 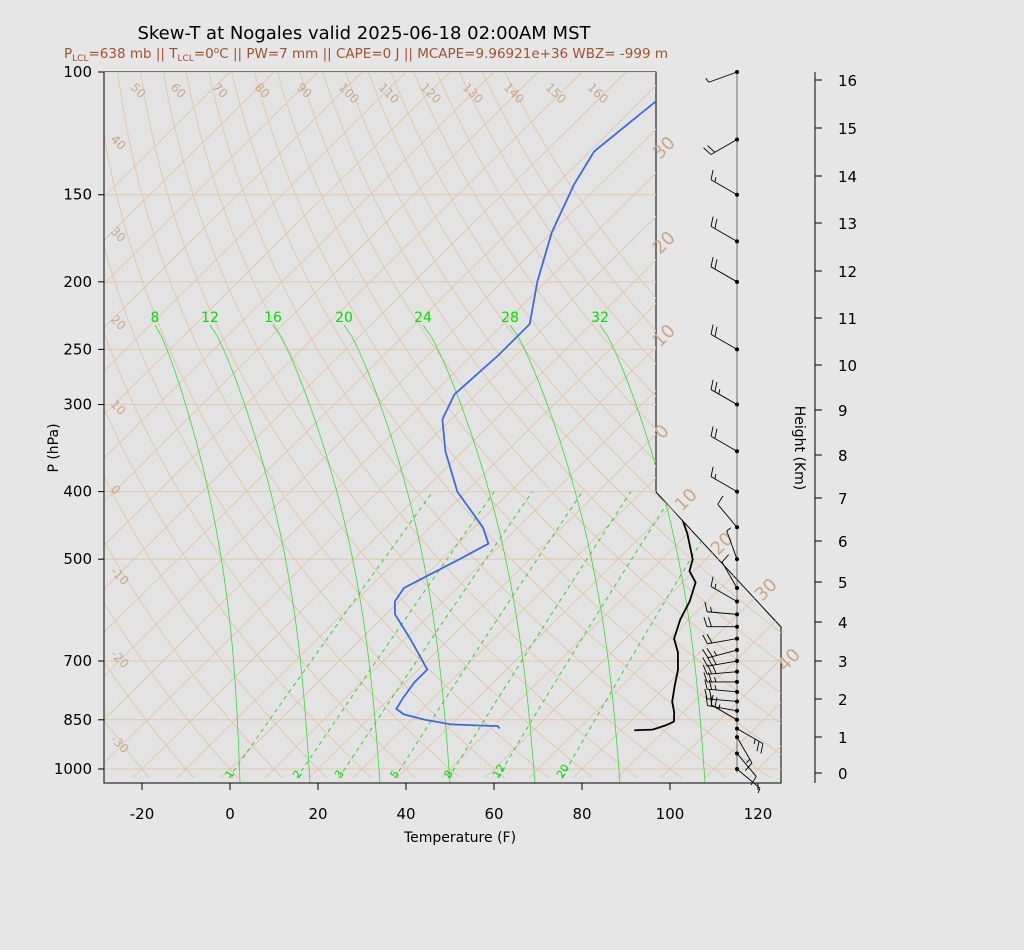 I want to click on y-tick-label: 1000, so click(x=73, y=769).